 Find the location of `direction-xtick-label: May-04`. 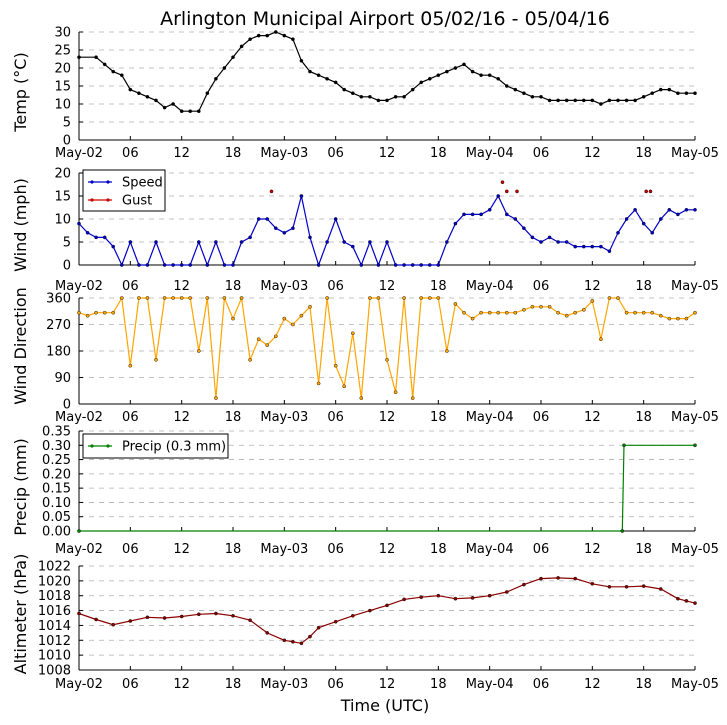

direction-xtick-label: May-04 is located at coordinates (490, 417).